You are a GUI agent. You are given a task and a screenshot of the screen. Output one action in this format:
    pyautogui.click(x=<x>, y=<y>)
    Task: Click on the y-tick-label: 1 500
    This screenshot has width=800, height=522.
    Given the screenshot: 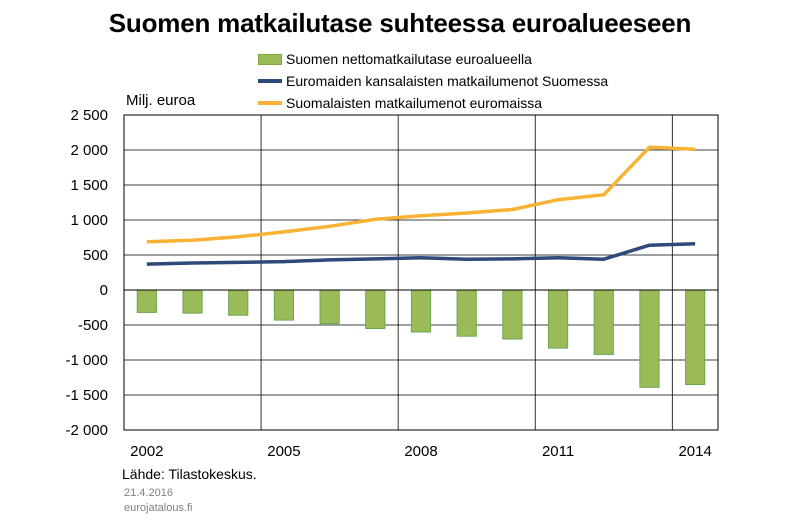 What is the action you would take?
    pyautogui.click(x=89, y=185)
    